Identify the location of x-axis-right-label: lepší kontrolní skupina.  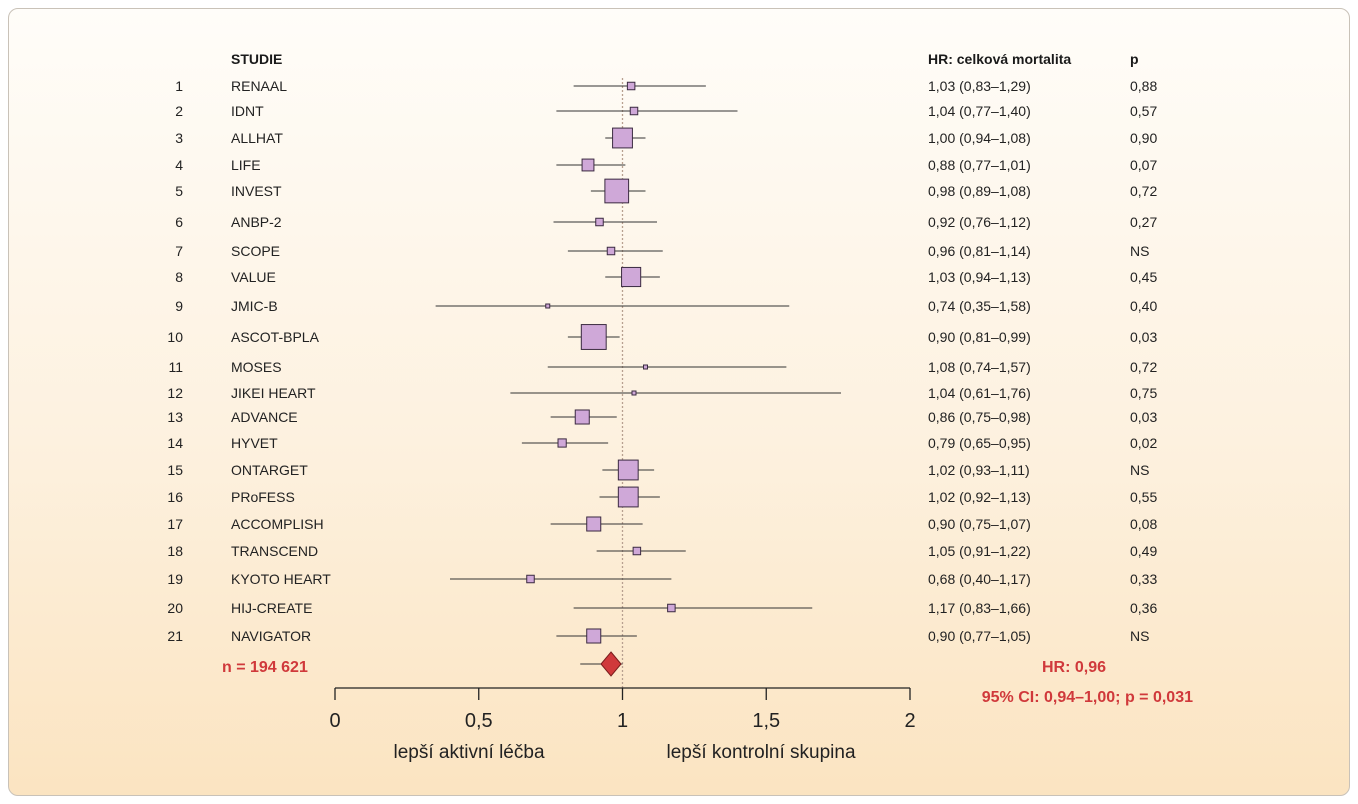
(760, 752).